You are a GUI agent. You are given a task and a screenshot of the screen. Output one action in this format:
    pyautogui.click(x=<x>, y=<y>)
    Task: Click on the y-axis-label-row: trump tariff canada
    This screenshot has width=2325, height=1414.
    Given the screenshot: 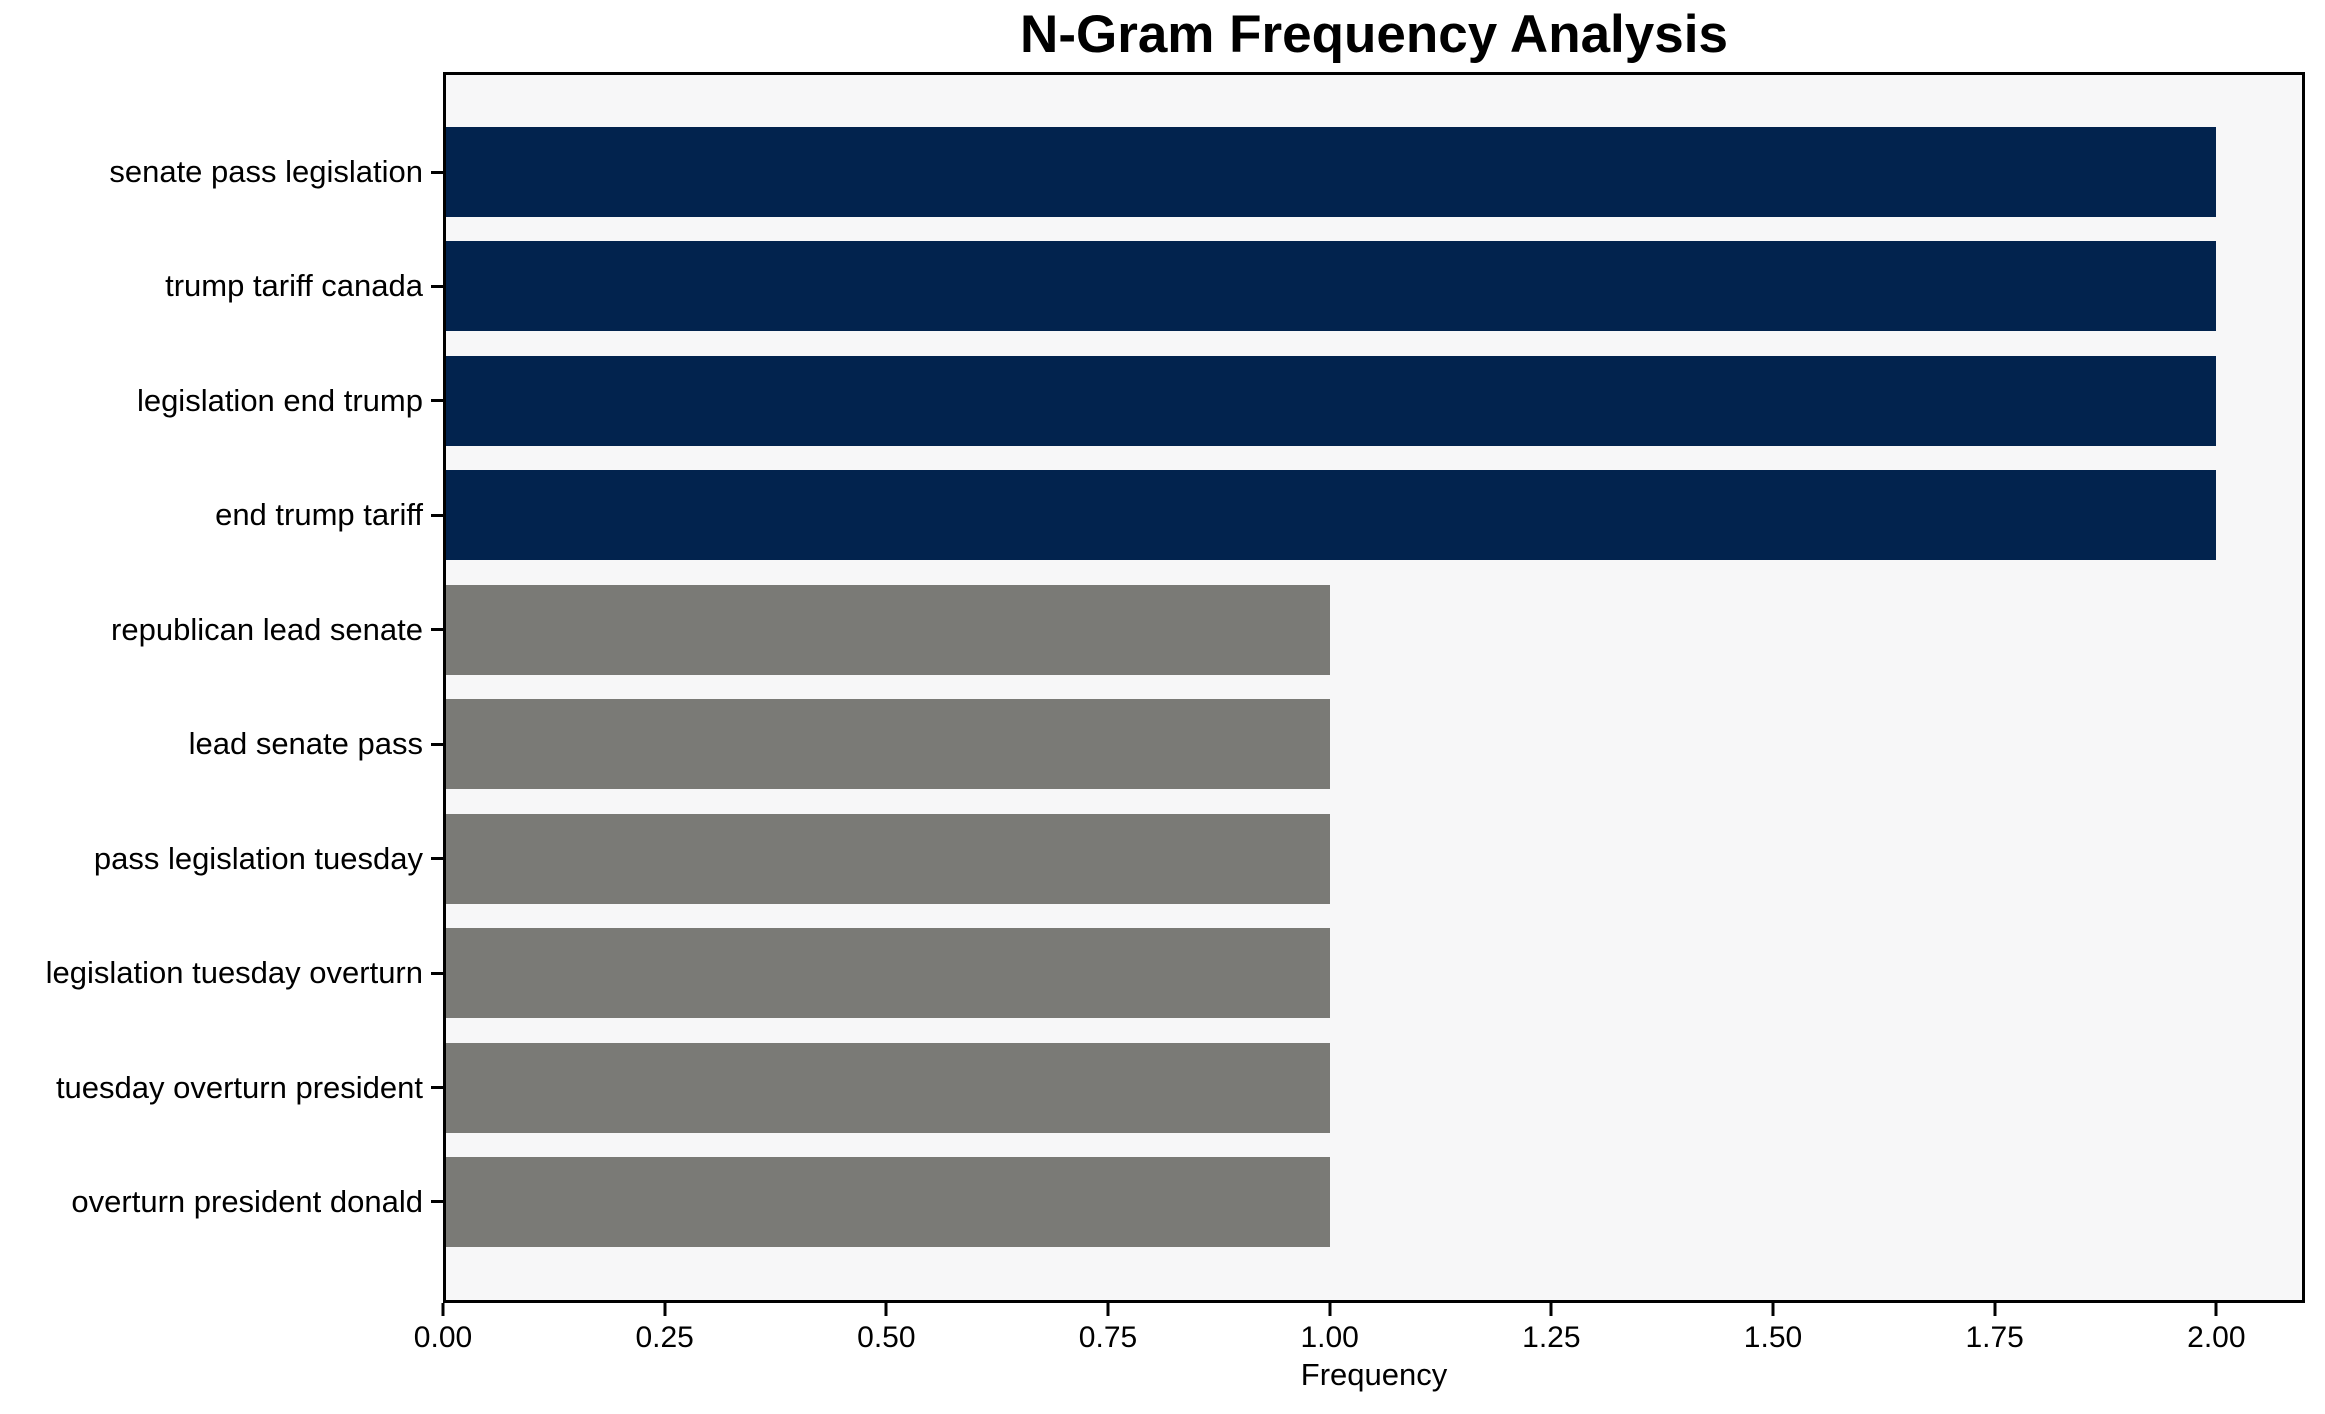 What is the action you would take?
    pyautogui.click(x=221, y=286)
    